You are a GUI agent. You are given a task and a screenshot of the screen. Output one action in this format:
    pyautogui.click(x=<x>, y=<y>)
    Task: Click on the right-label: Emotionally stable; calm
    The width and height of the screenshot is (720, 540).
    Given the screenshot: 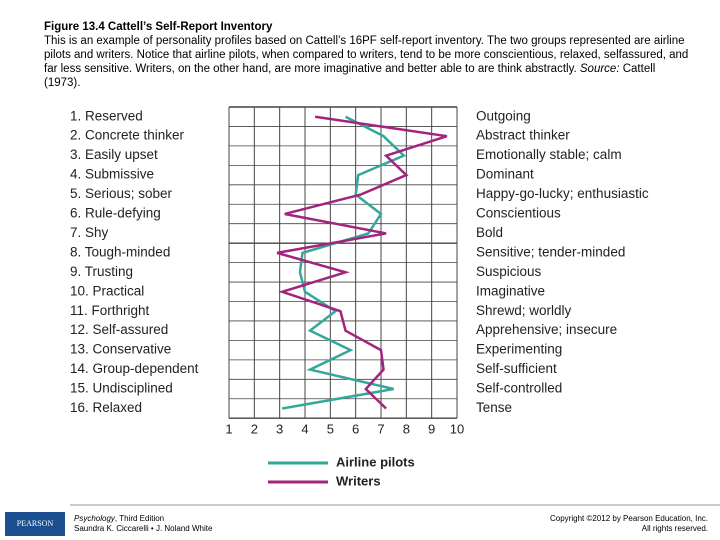 What is the action you would take?
    pyautogui.click(x=549, y=154)
    